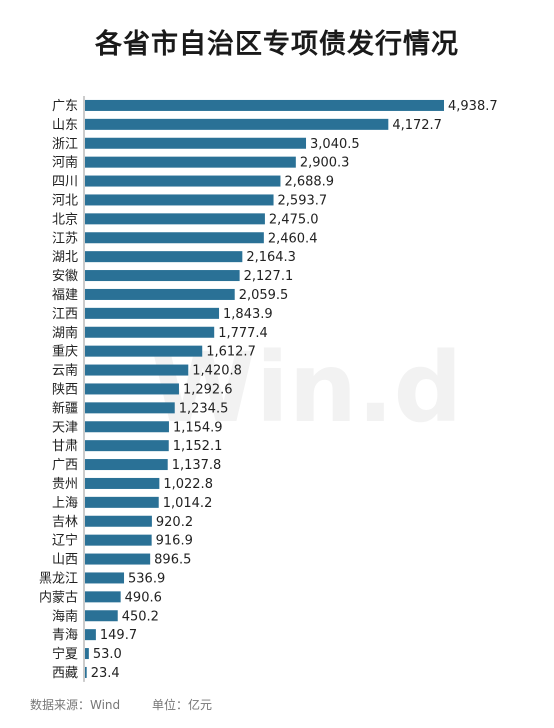 This screenshot has height=728, width=554. What do you see at coordinates (325, 163) in the screenshot?
I see `value-label: 2,900.3` at bounding box center [325, 163].